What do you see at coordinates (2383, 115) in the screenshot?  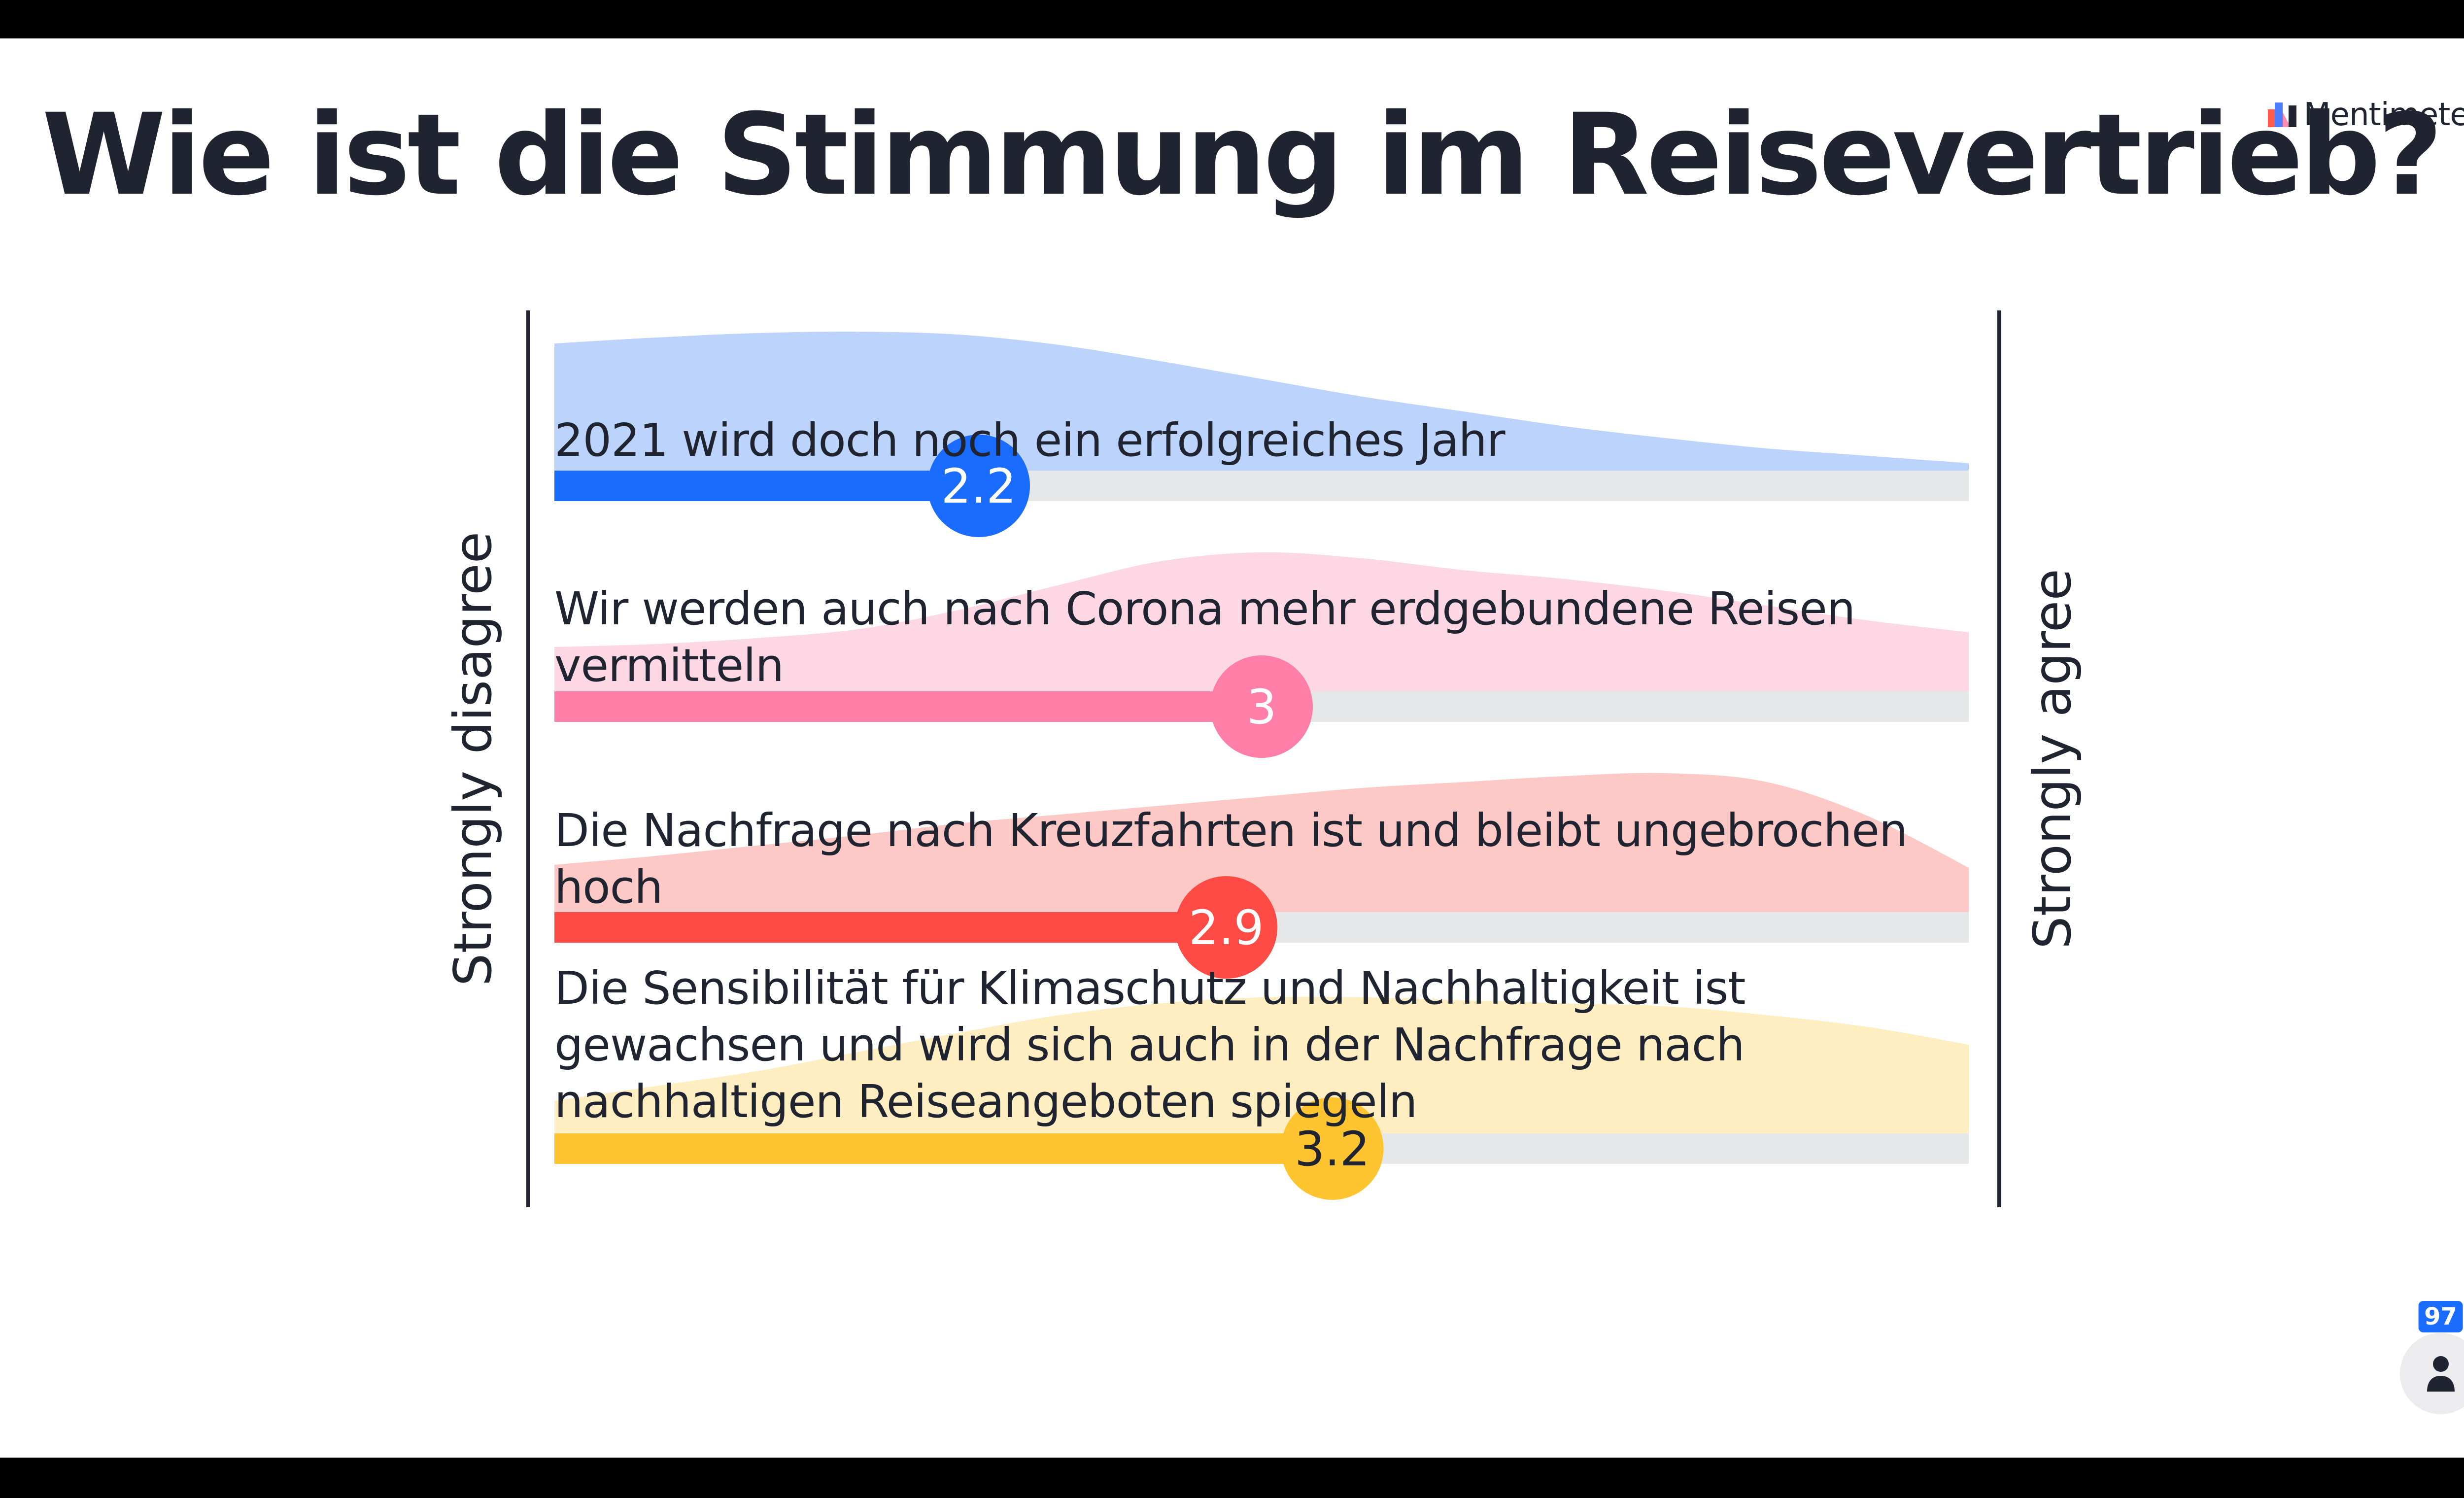 I see `brand-name: Mentimeter` at bounding box center [2383, 115].